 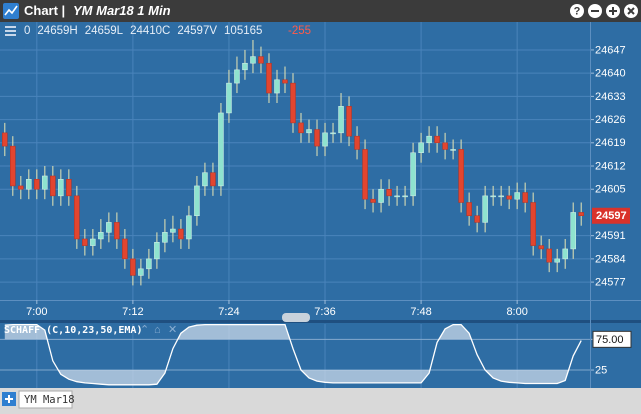 What do you see at coordinates (299, 31) in the screenshot?
I see `change: -255` at bounding box center [299, 31].